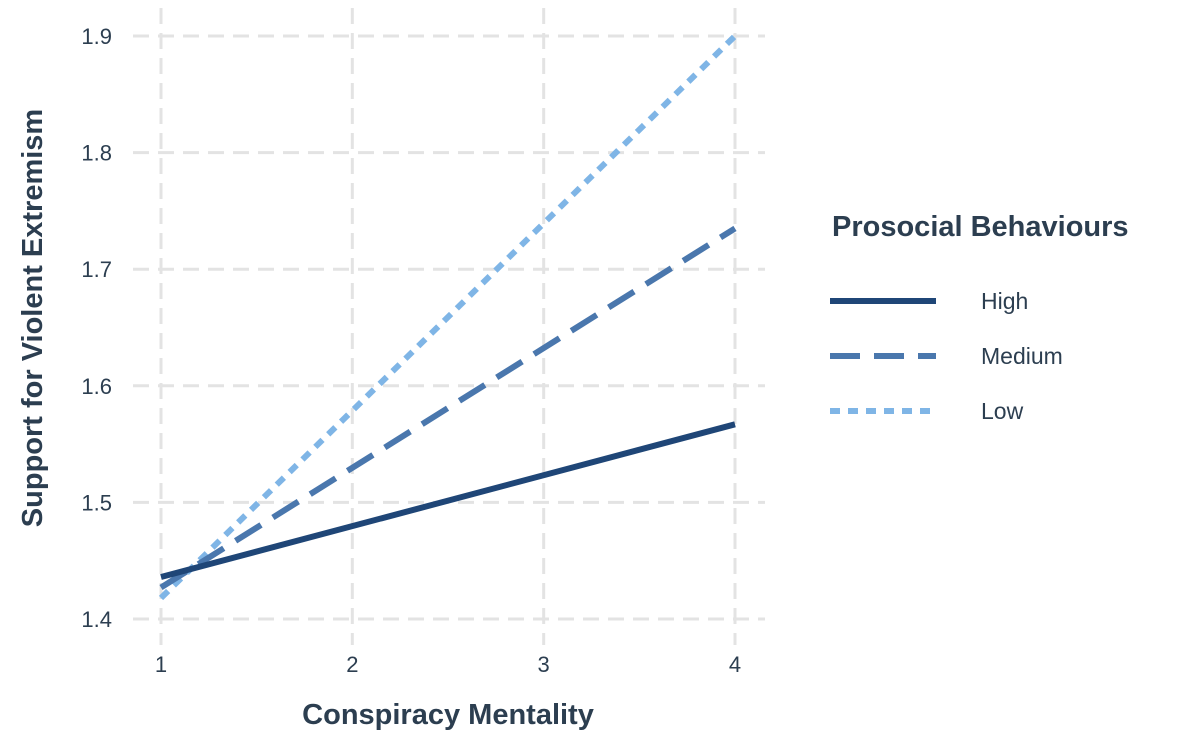 This screenshot has width=1184, height=733. Describe the element at coordinates (96, 502) in the screenshot. I see `y-tick-label: 1.5` at that location.